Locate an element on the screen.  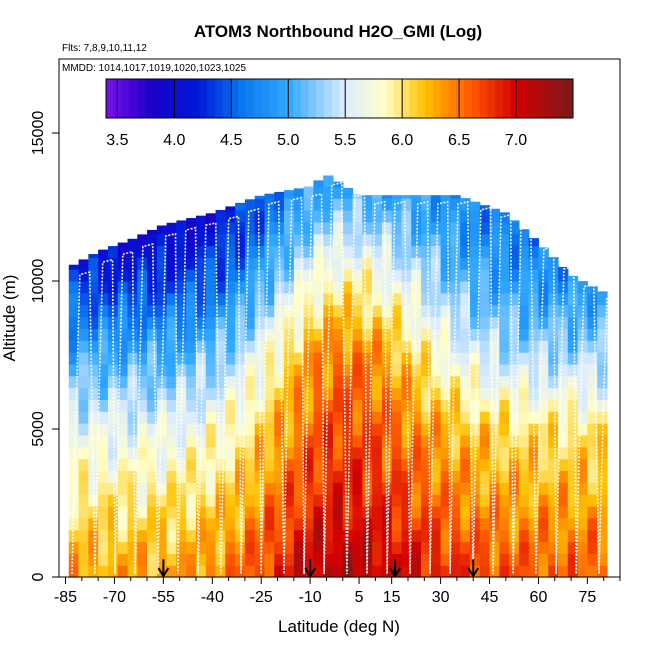
colorbar-tick-label: 5.0 is located at coordinates (288, 140).